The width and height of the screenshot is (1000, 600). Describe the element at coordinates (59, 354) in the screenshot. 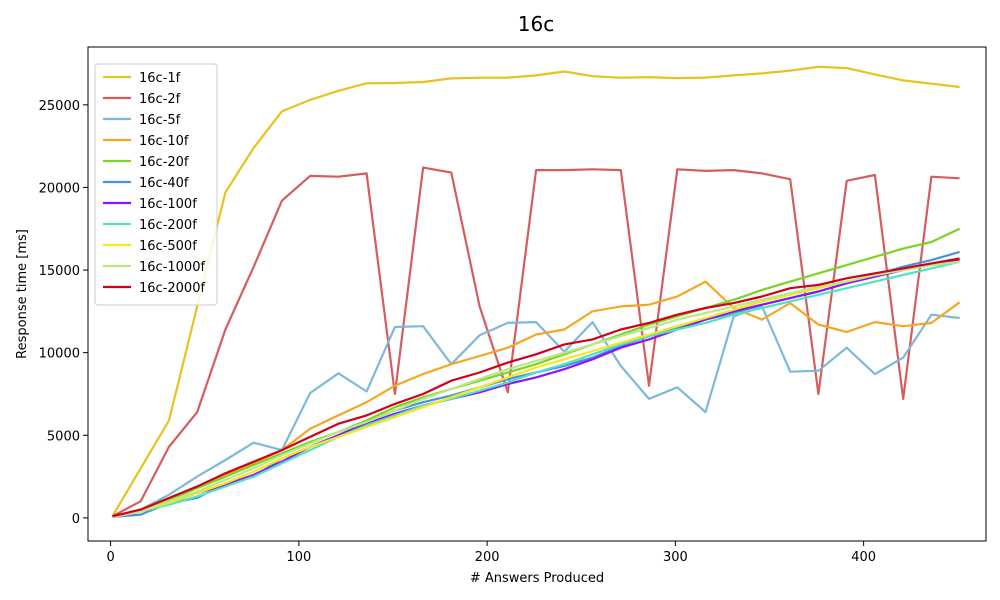

I see `y-tick-label-2: 10000` at that location.